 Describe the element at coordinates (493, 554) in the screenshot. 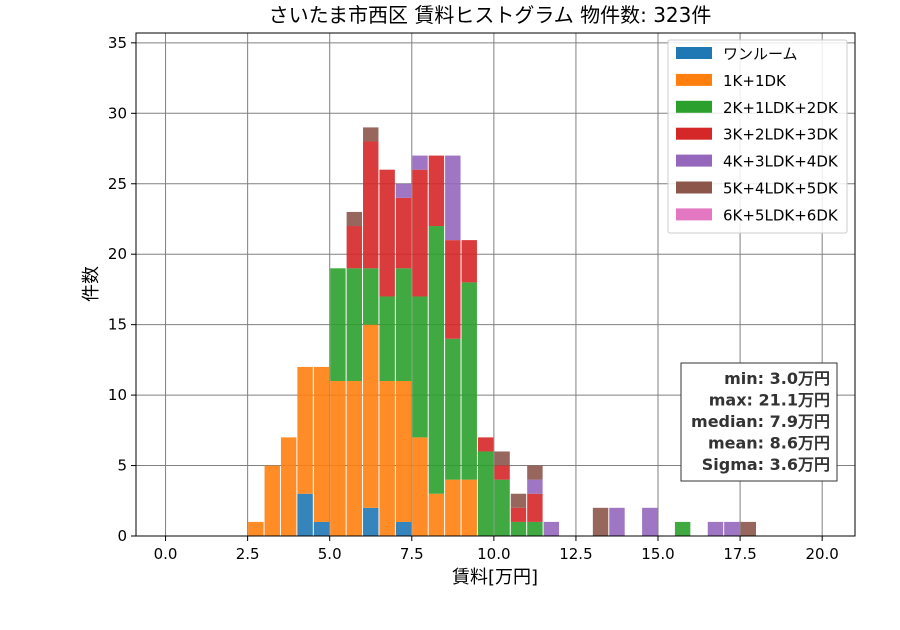

I see `x-tick-label: 10.0` at that location.